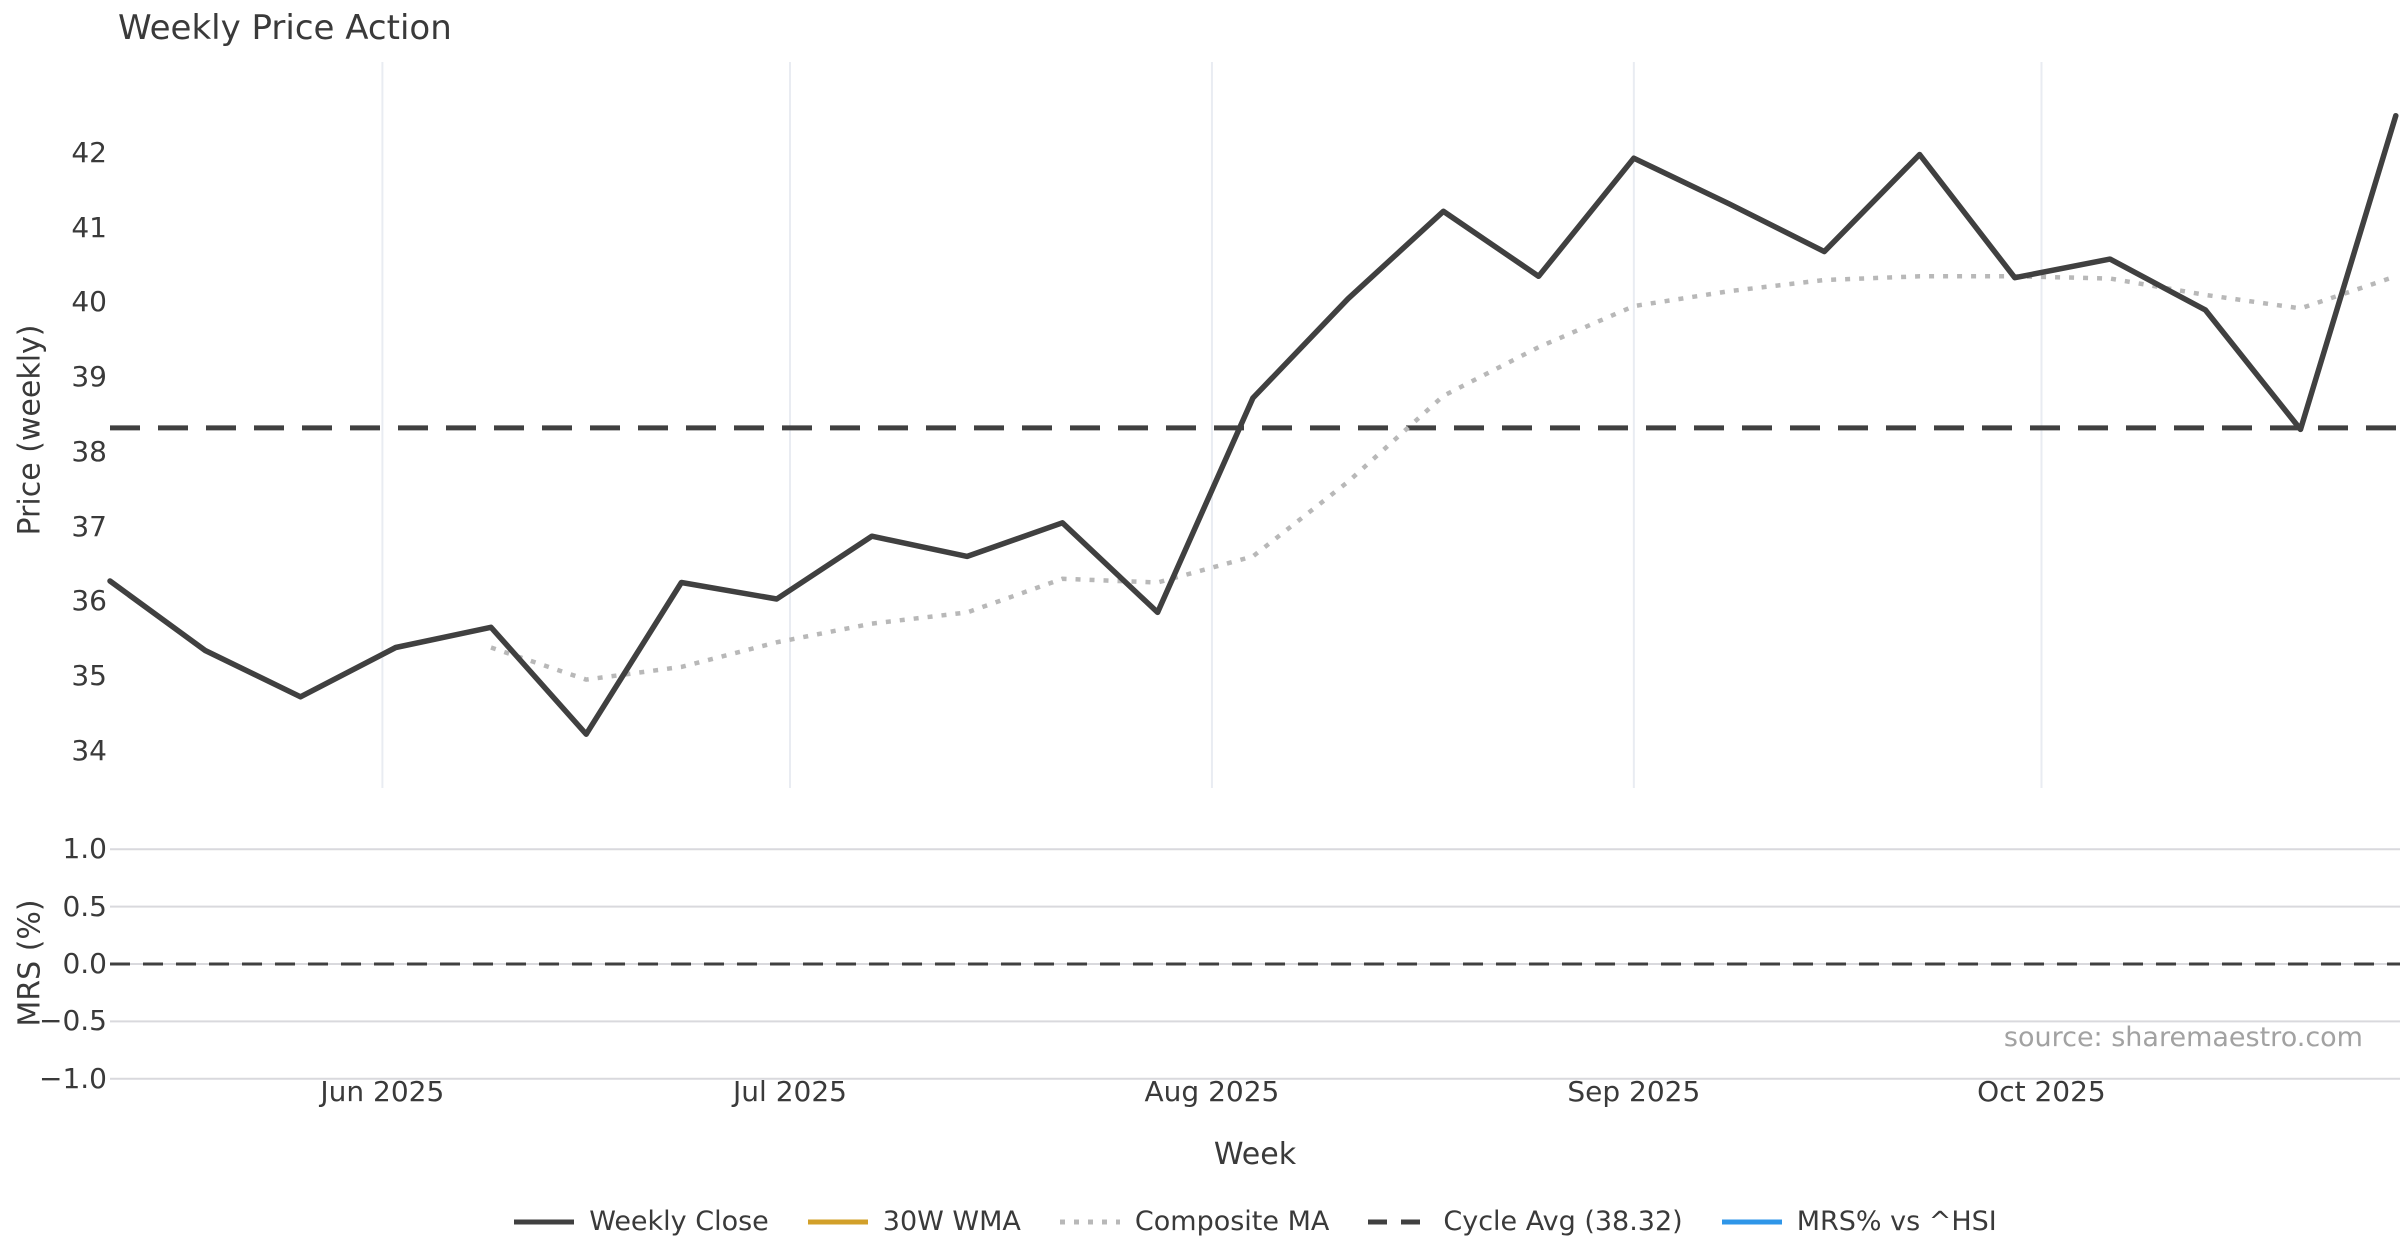  What do you see at coordinates (89, 302) in the screenshot?
I see `price-tick-label: 40` at bounding box center [89, 302].